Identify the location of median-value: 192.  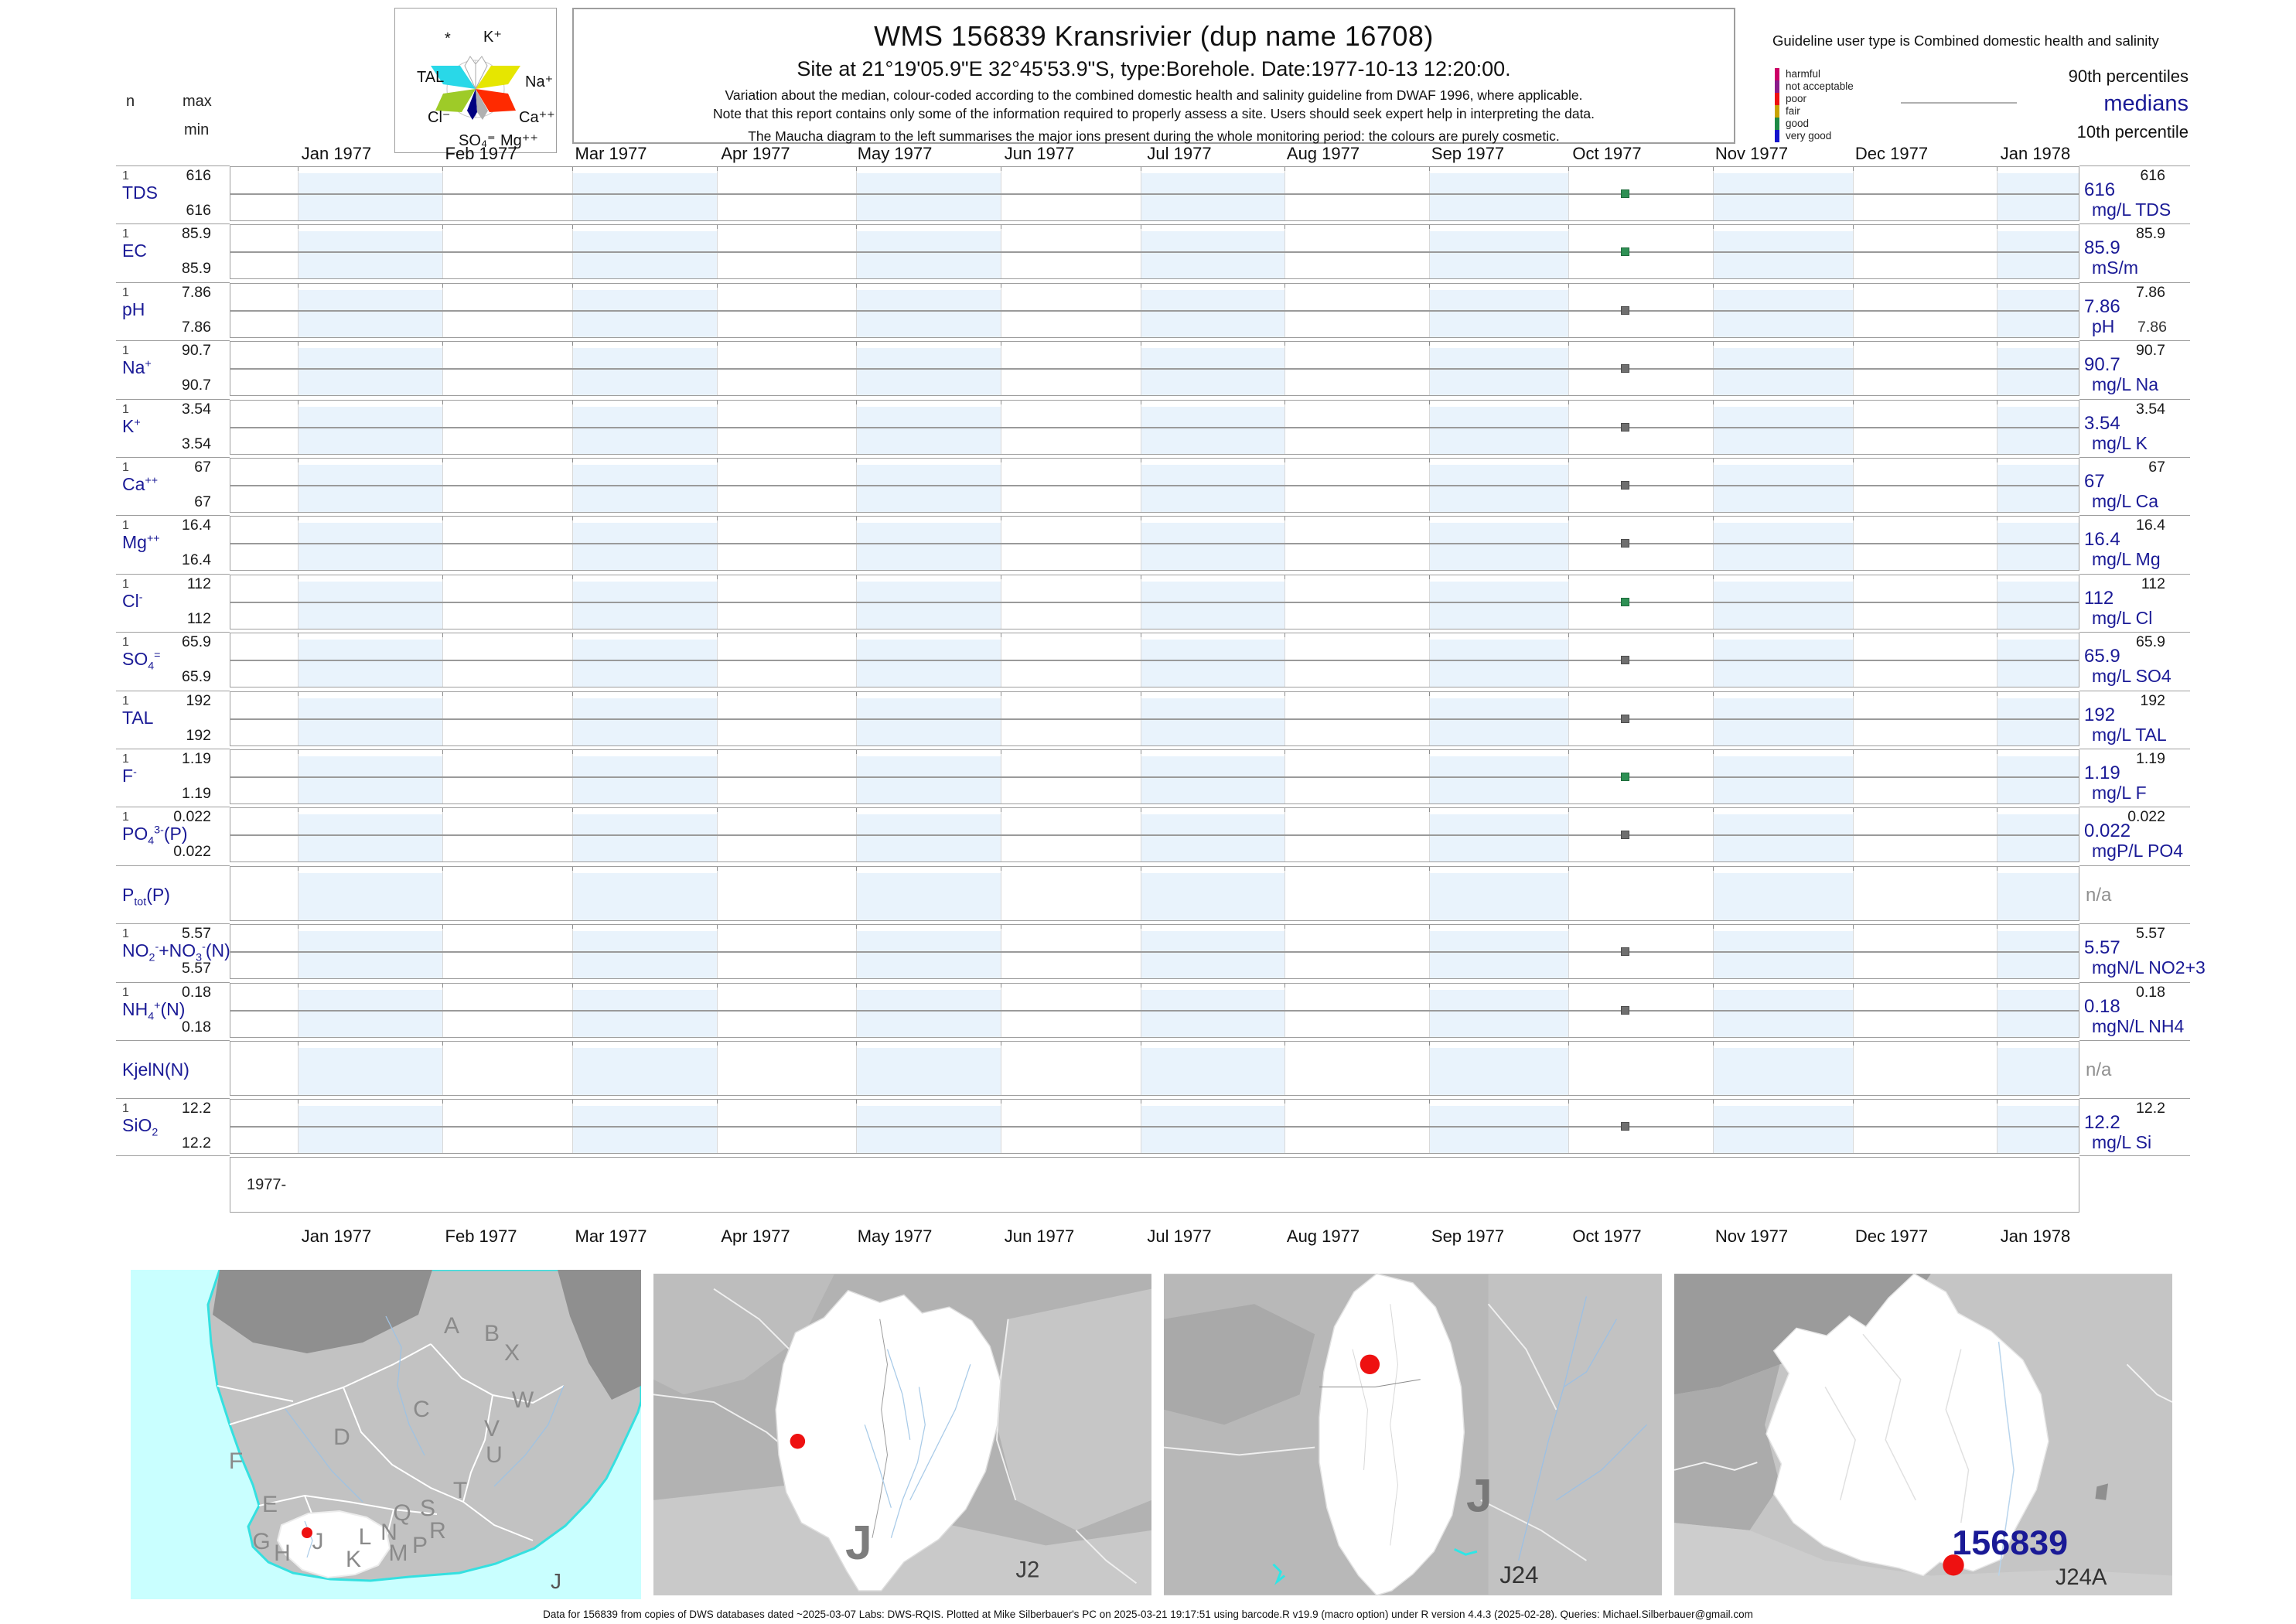
(2100, 715).